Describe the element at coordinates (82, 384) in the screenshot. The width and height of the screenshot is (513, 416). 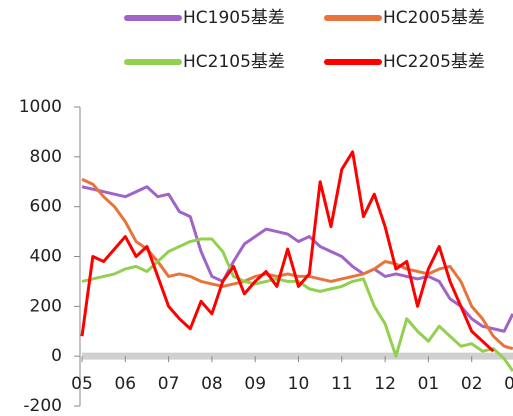
I see `x-tick-label: 05` at that location.